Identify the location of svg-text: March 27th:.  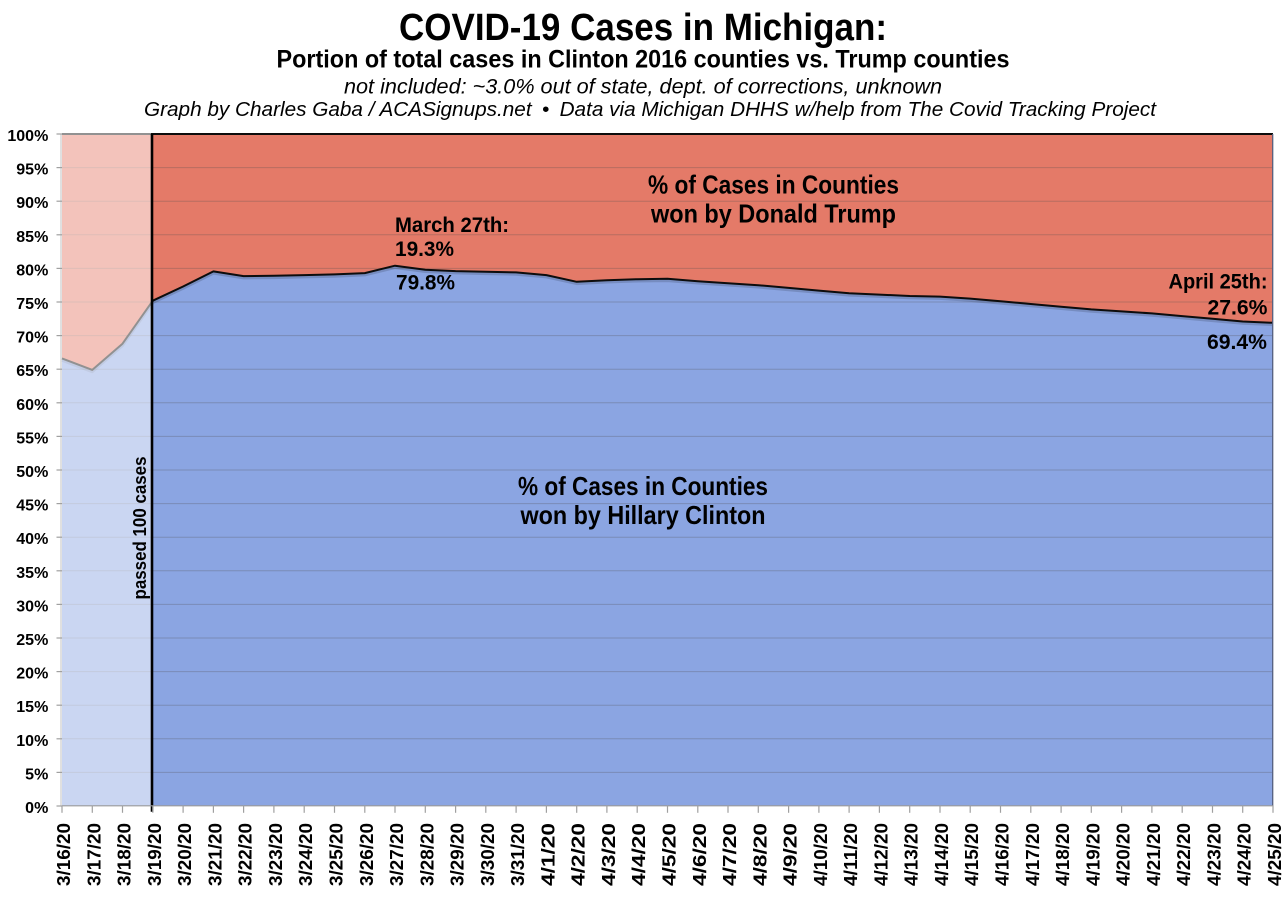
(452, 225).